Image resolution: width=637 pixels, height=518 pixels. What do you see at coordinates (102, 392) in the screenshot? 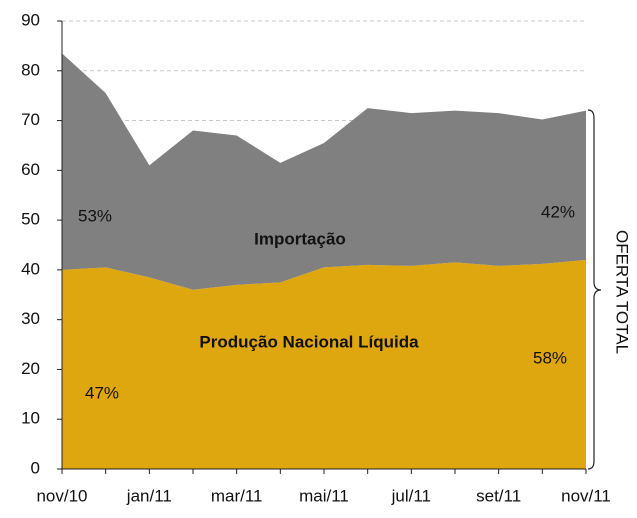
I see `share-label: 47%` at bounding box center [102, 392].